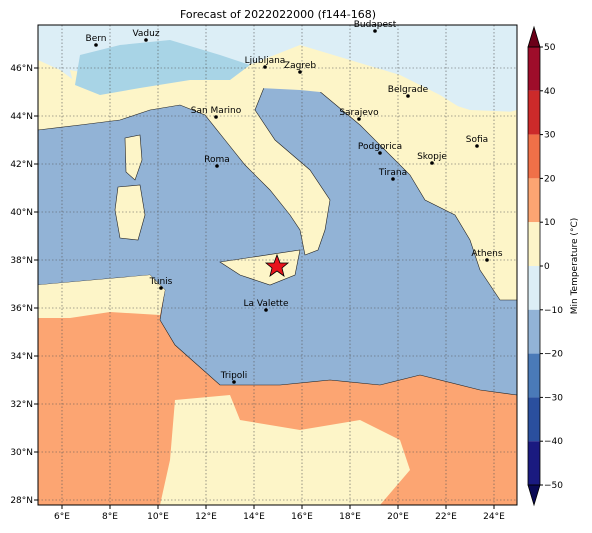 Image resolution: width=592 pixels, height=533 pixels. I want to click on city-label: Bern, so click(96, 39).